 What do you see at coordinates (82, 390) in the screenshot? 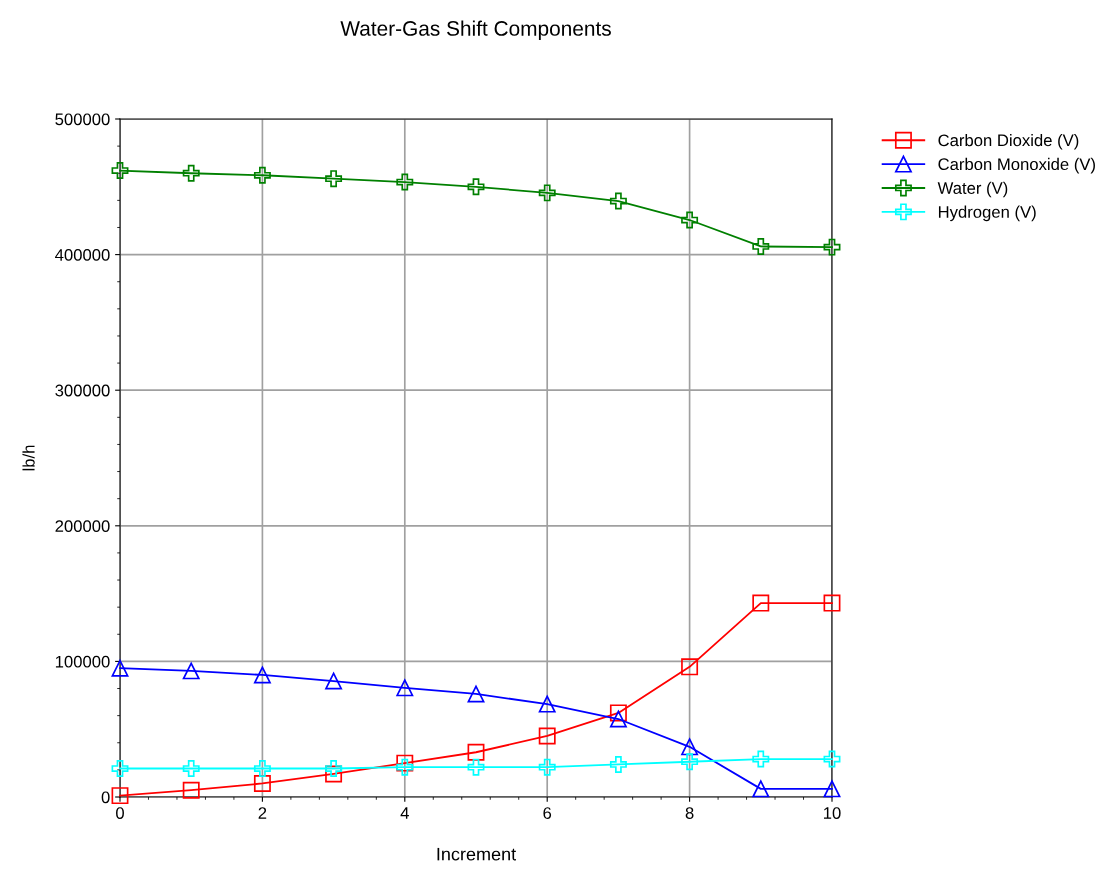
I see `y-tick-label: 300000` at bounding box center [82, 390].